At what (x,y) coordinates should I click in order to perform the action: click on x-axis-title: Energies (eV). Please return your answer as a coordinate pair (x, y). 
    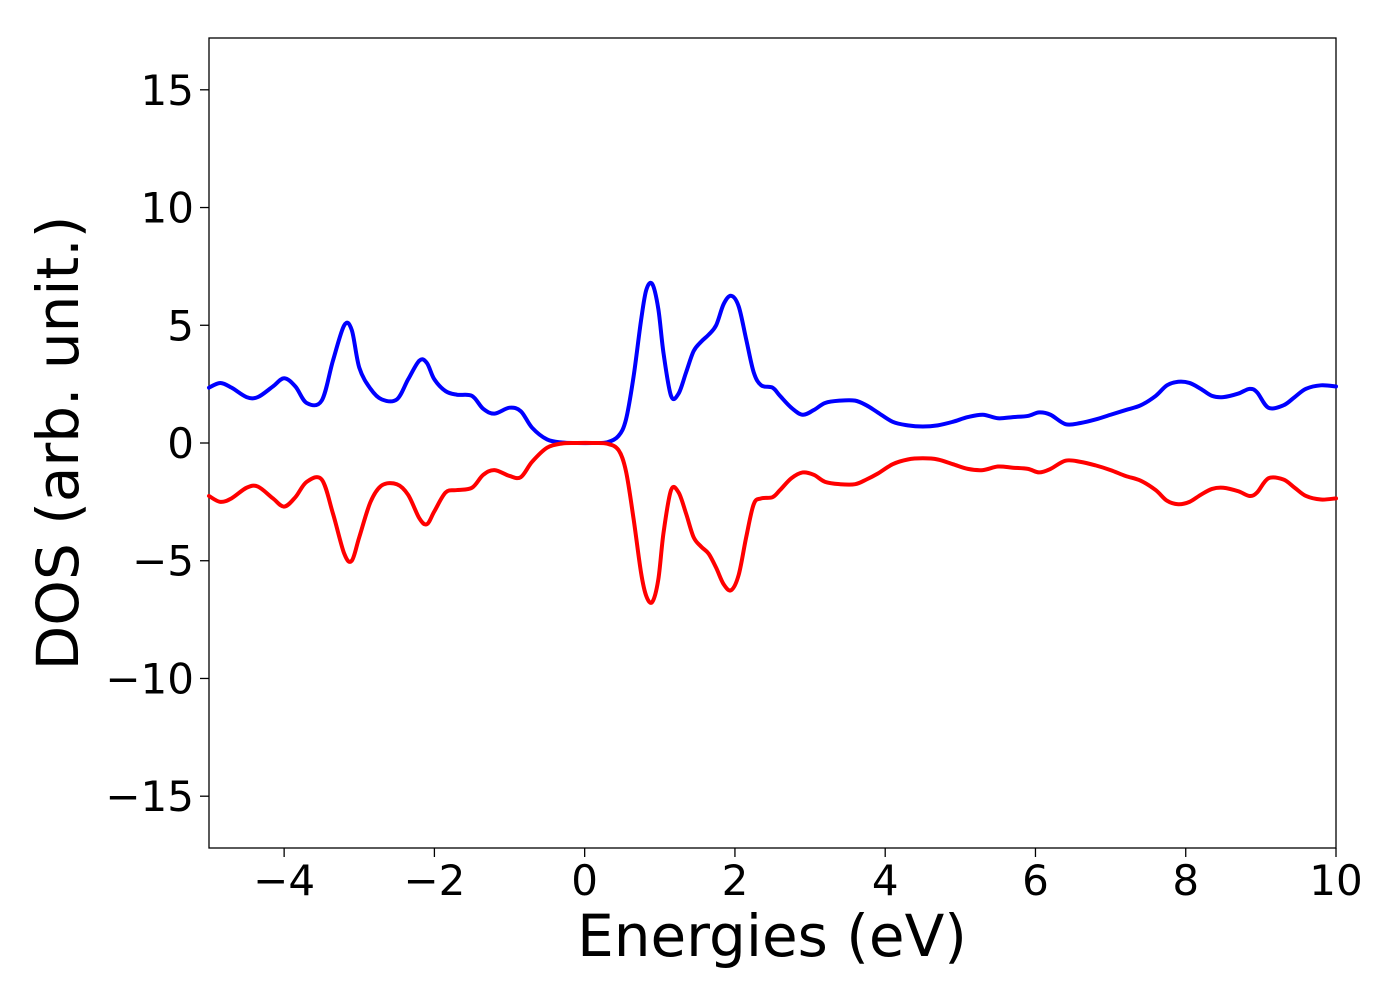
    Looking at the image, I should click on (772, 936).